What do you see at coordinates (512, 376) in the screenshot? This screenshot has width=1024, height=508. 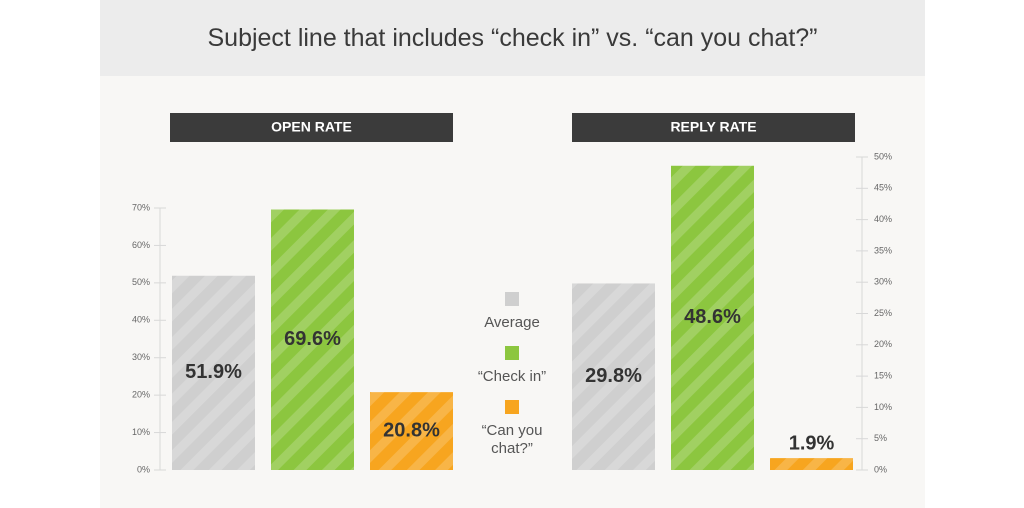 I see `legend-label: “Check in”` at bounding box center [512, 376].